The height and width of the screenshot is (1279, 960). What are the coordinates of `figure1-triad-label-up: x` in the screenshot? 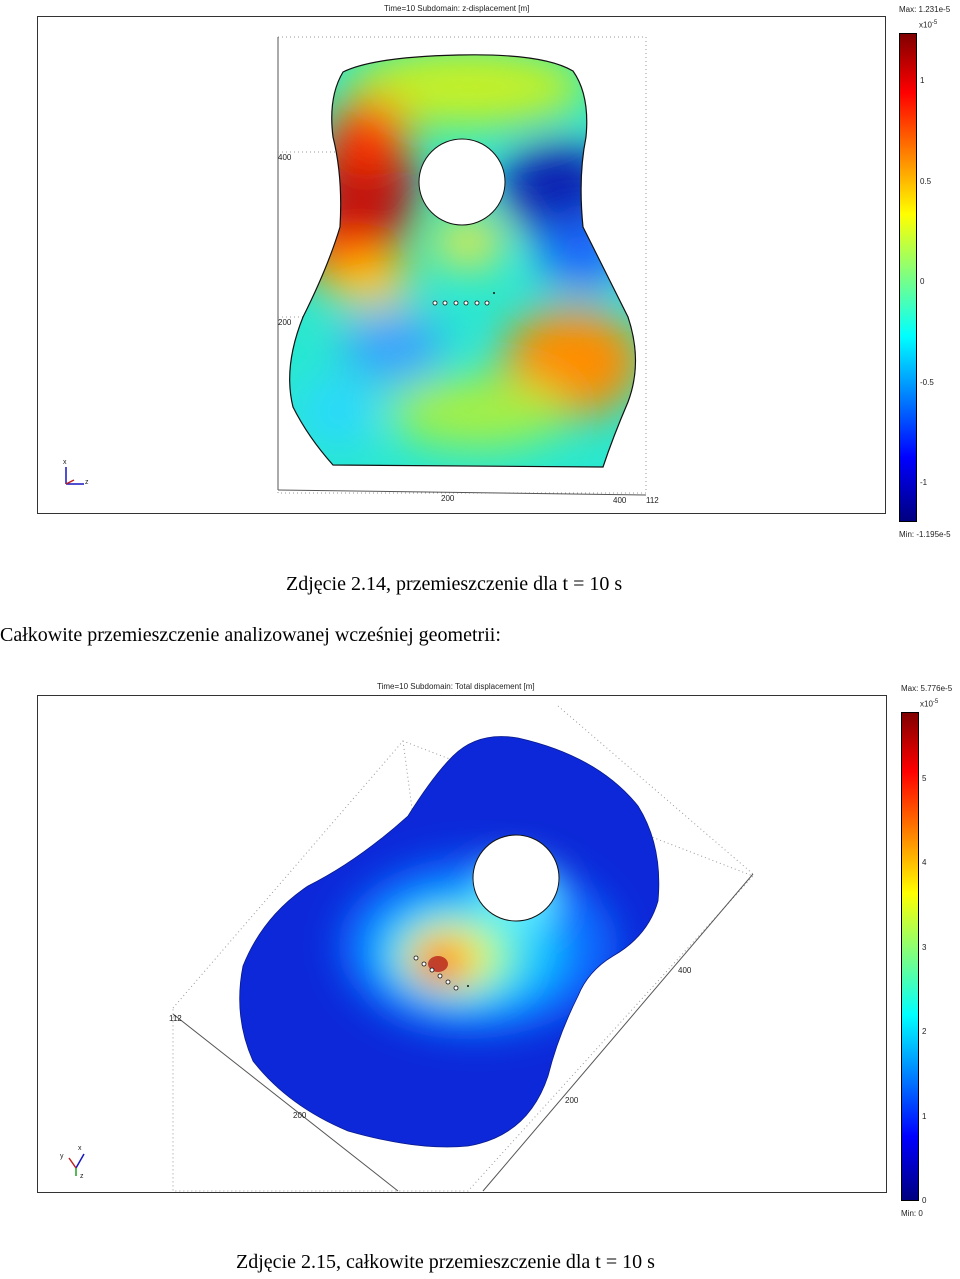 It's located at (65, 462).